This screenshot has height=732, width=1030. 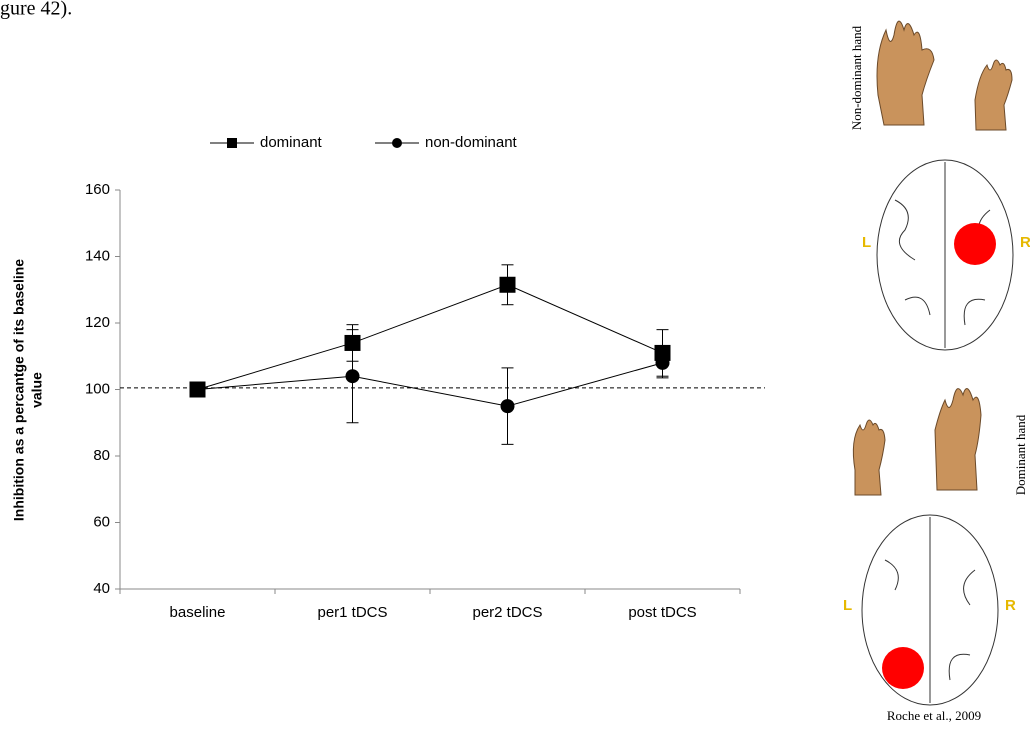 What do you see at coordinates (97, 388) in the screenshot?
I see `y-tick-label: 100` at bounding box center [97, 388].